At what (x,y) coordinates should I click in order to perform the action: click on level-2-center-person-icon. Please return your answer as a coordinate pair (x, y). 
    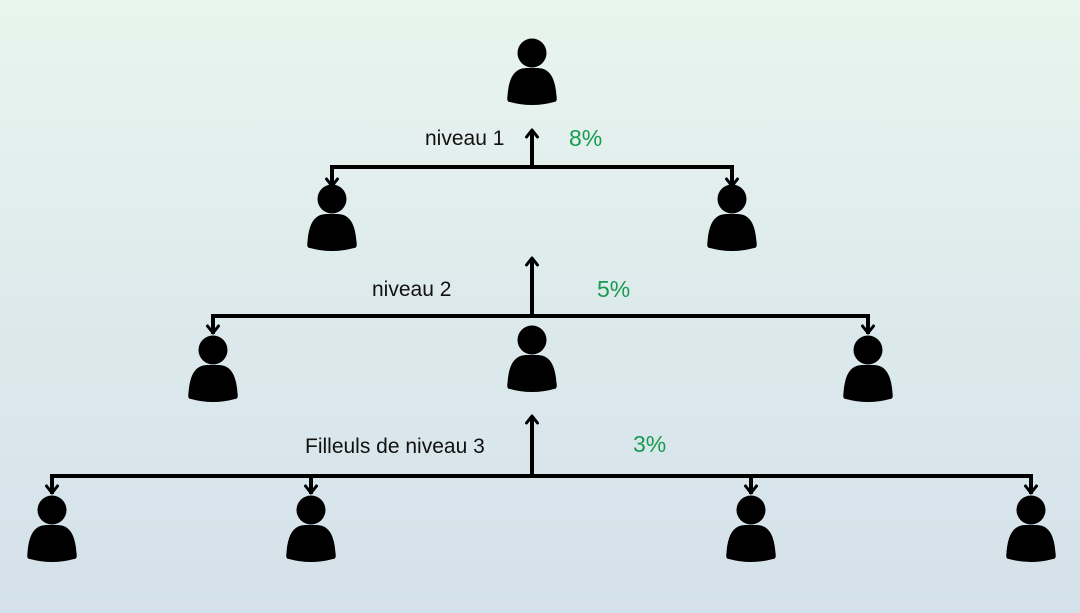
    Looking at the image, I should click on (532, 358).